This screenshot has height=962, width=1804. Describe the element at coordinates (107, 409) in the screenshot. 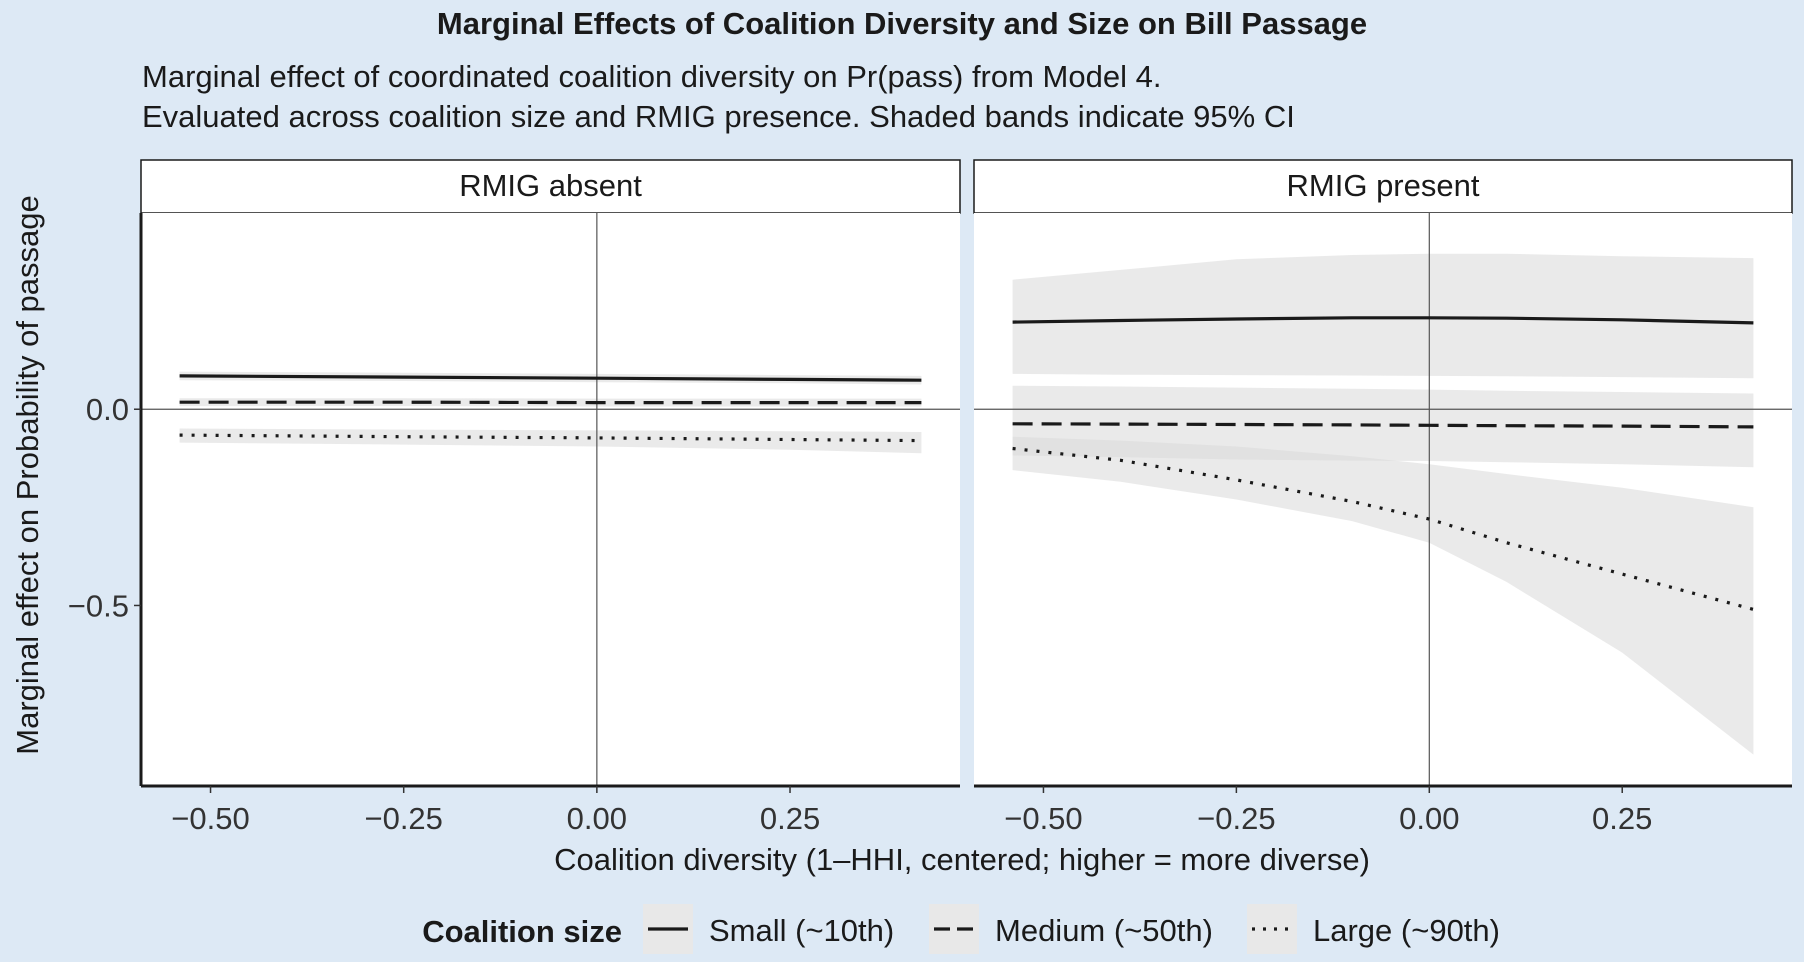

I see `y-tick-label: 0.0` at that location.